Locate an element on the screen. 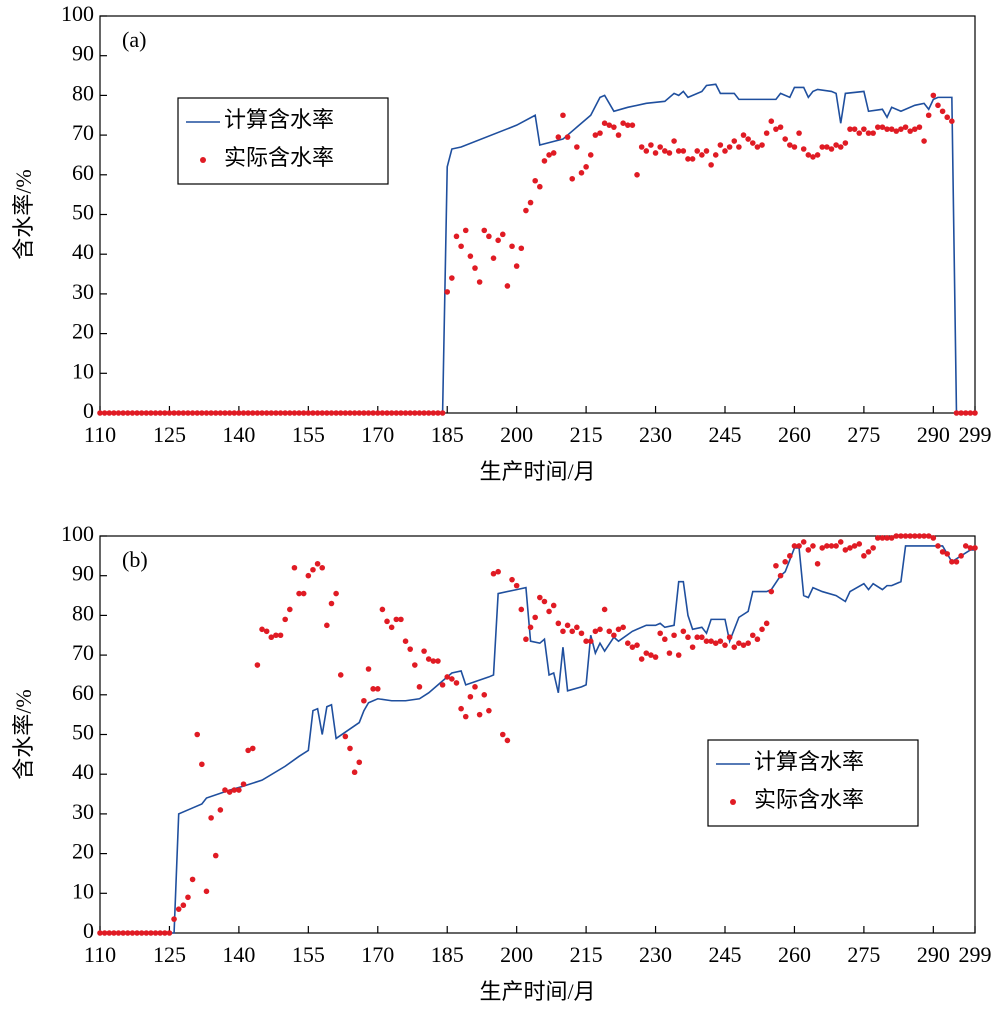  x-tick-label: 110 is located at coordinates (100, 434).